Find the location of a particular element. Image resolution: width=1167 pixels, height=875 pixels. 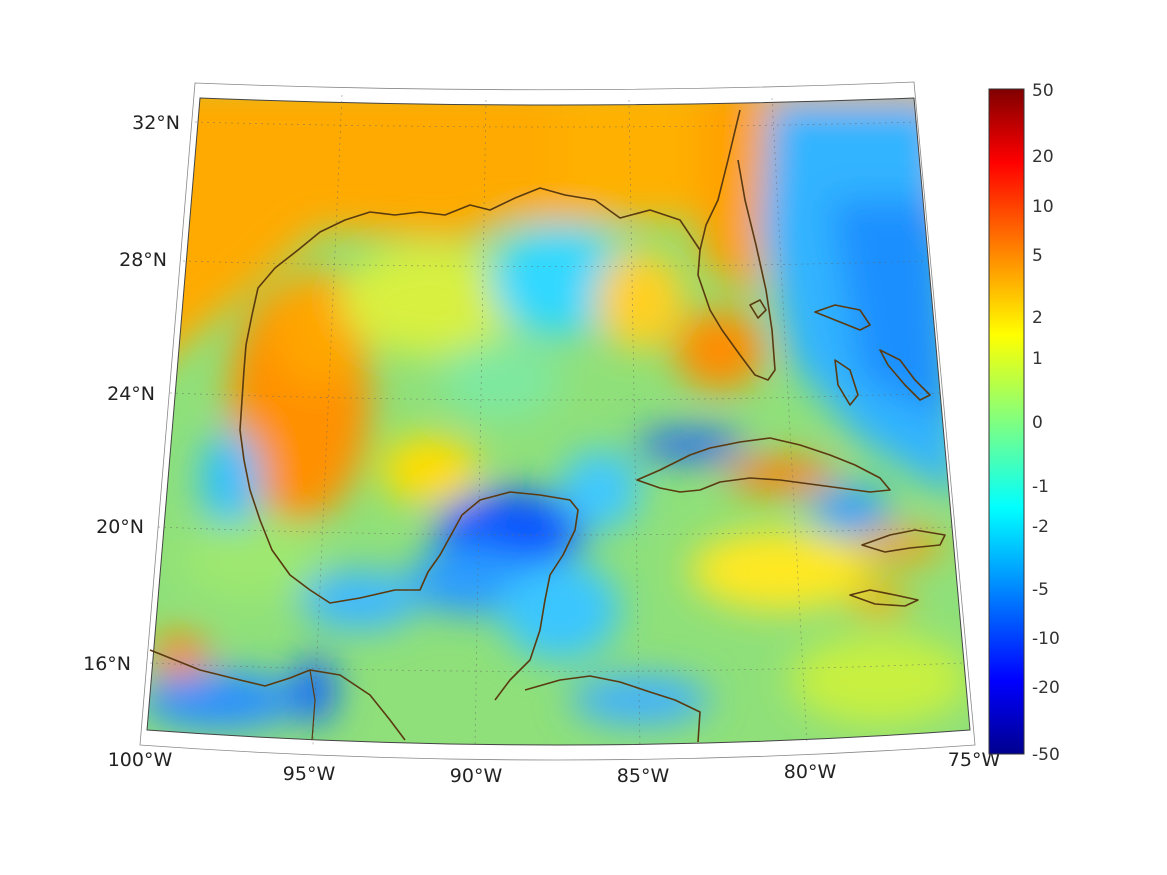

colorbar-tick-label: -2 is located at coordinates (1040, 527).